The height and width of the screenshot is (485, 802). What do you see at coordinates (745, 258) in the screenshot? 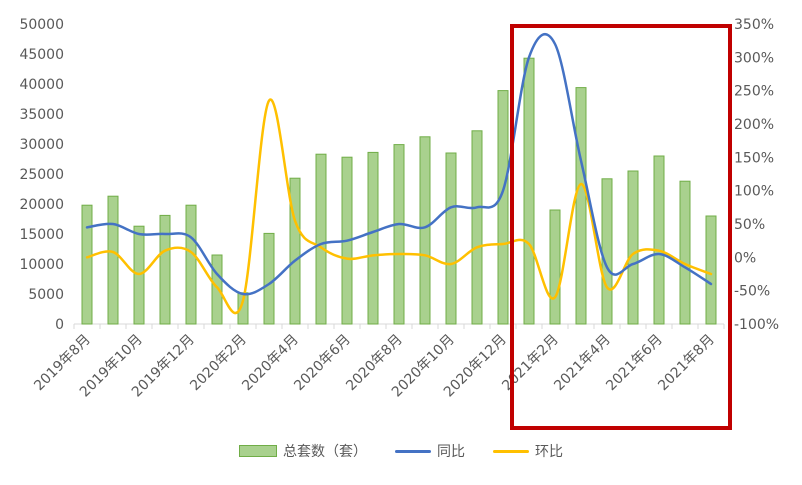
I see `y-right-tick-label: 0%` at bounding box center [745, 258].